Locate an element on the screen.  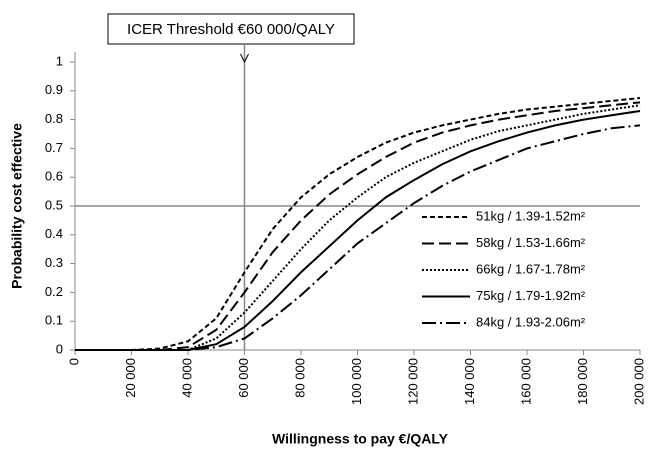
x-tick-label: 120 000 is located at coordinates (412, 381).